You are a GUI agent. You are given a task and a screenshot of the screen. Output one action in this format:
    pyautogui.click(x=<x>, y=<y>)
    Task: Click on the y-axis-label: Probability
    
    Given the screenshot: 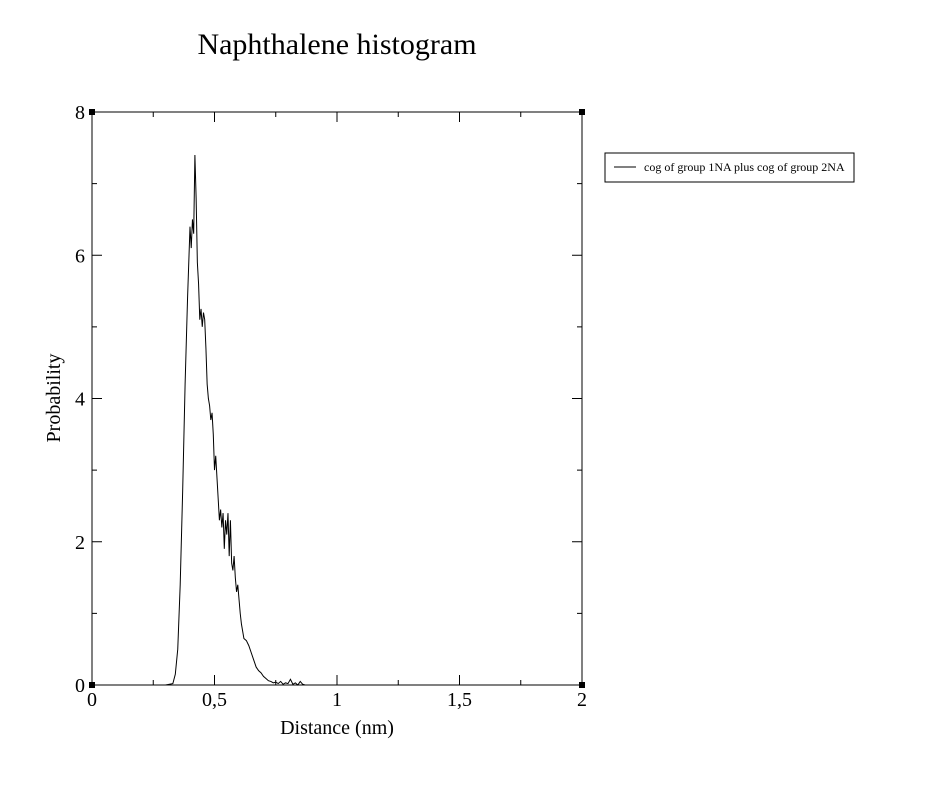 What is the action you would take?
    pyautogui.click(x=54, y=398)
    